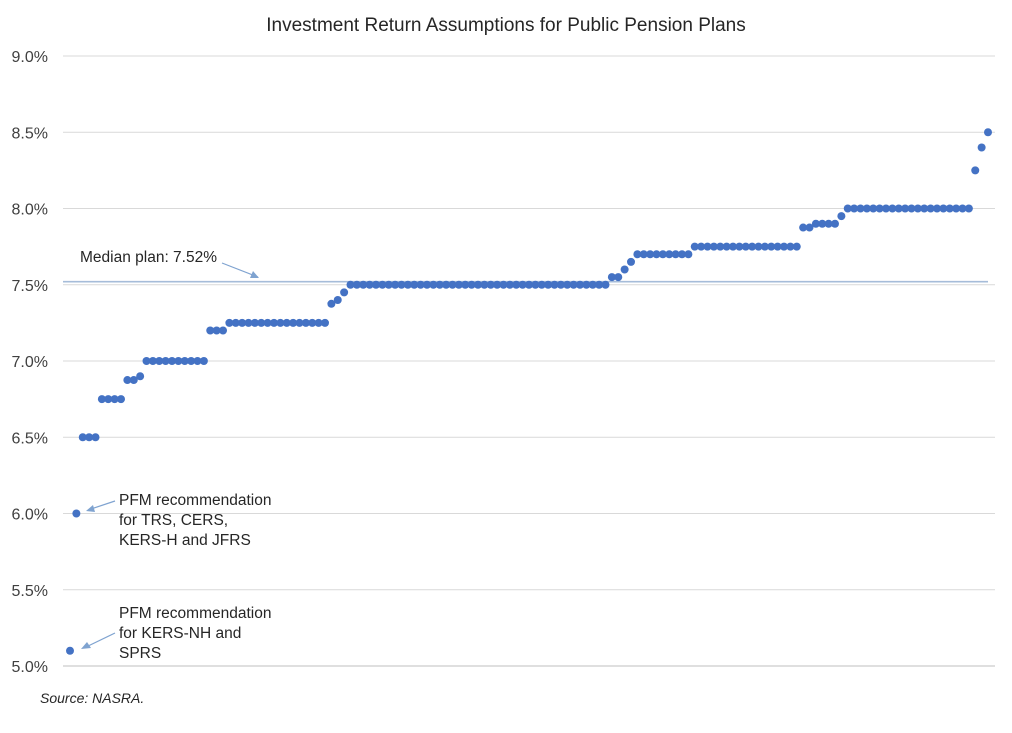  Describe the element at coordinates (30, 133) in the screenshot. I see `y-tick-label: 8.5%` at that location.